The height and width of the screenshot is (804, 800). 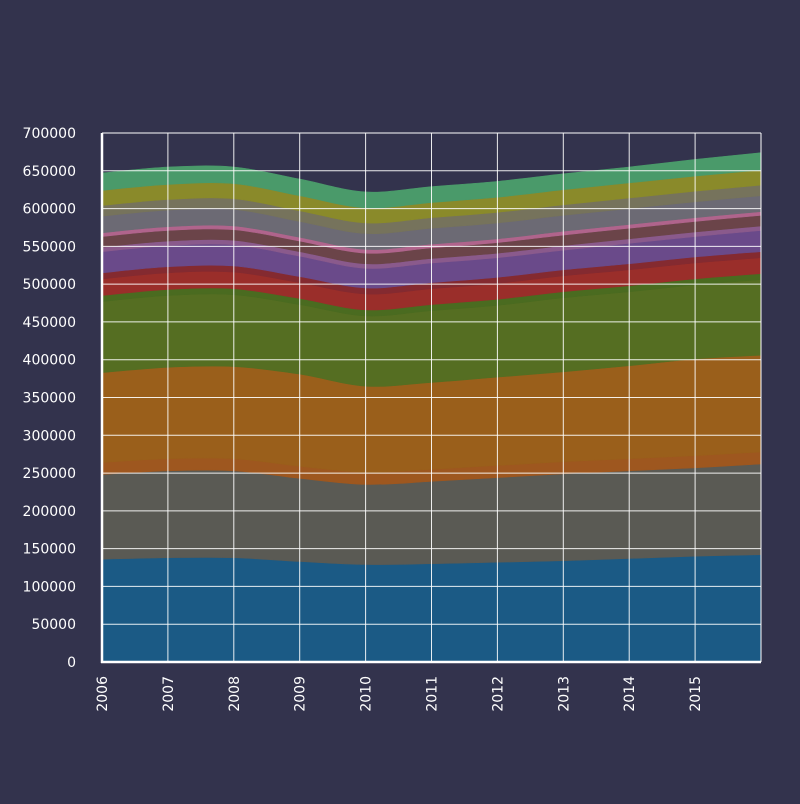 What do you see at coordinates (53, 625) in the screenshot?
I see `y-tick-label: 50000` at bounding box center [53, 625].